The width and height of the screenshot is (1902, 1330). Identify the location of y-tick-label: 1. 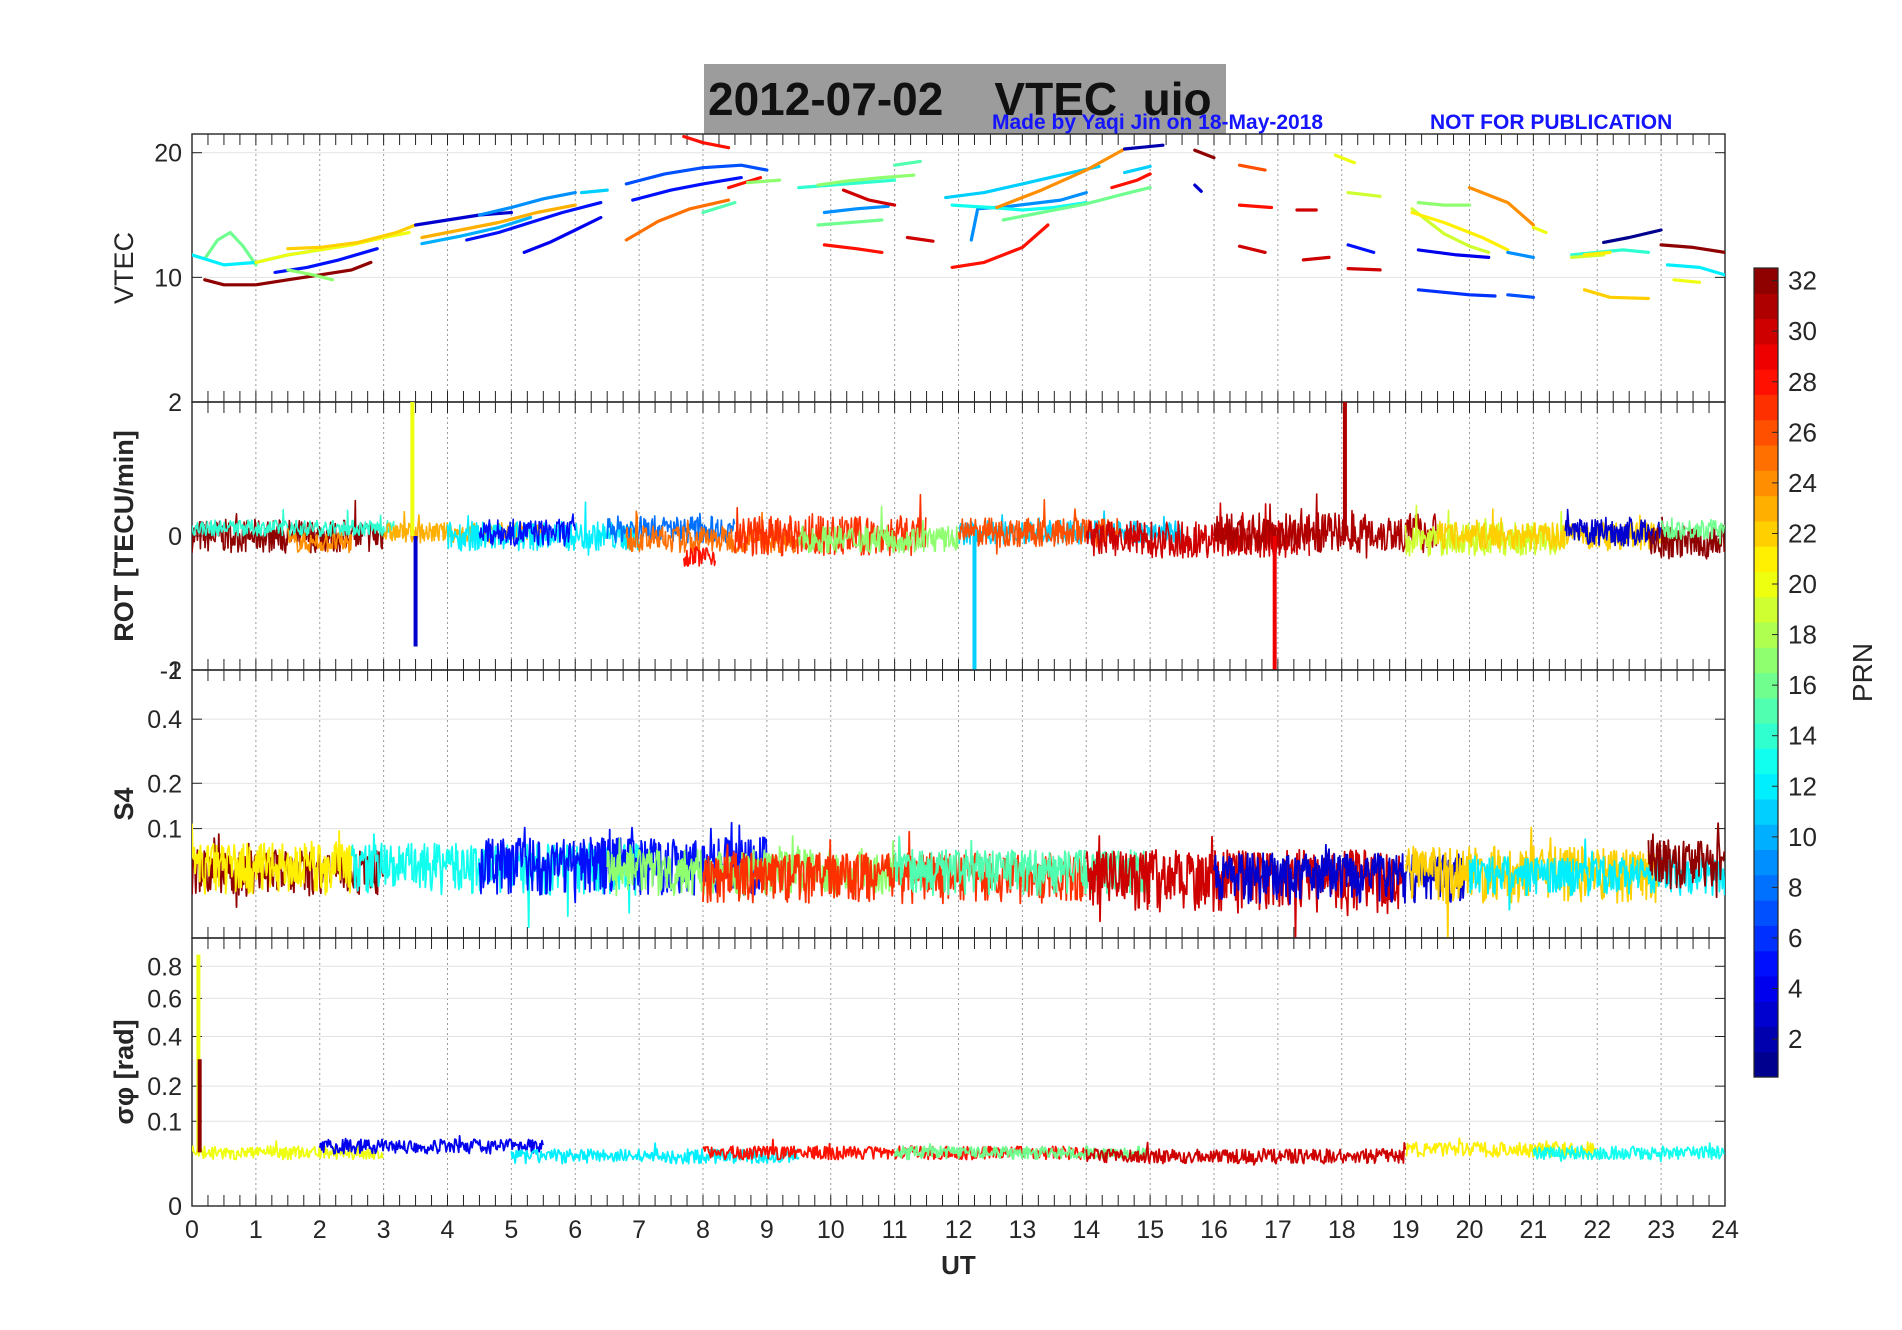
(175, 671).